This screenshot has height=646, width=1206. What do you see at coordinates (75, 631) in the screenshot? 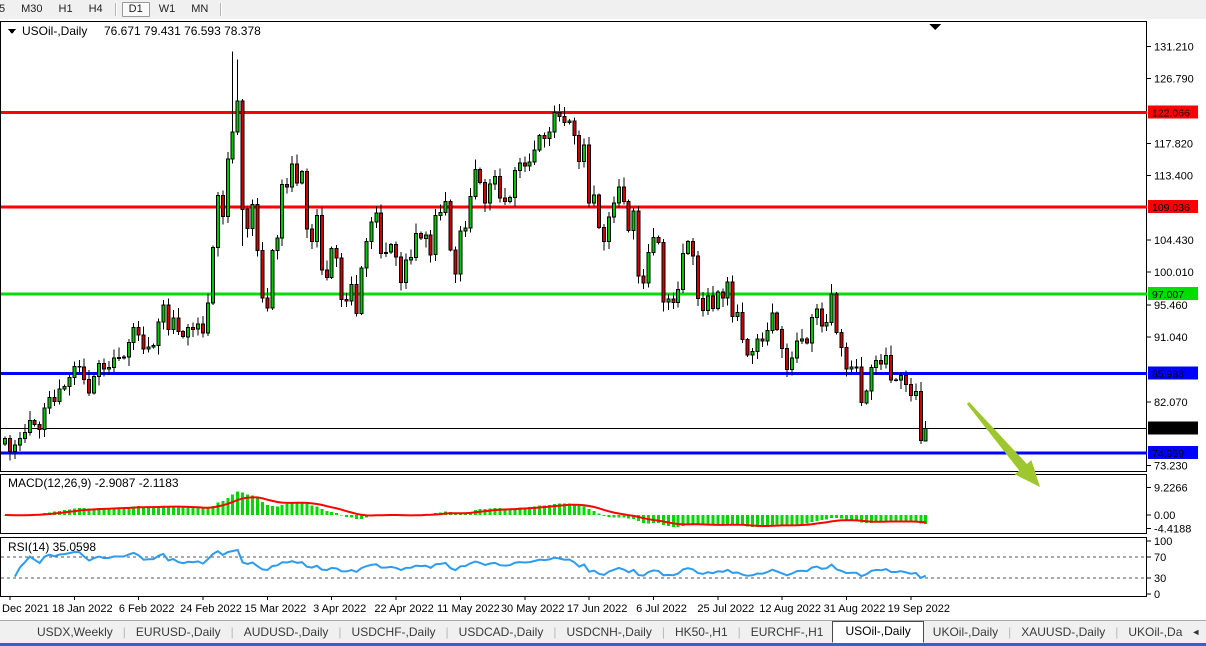
I see `tab-usdx-weekly: USDX,Weekly` at bounding box center [75, 631].